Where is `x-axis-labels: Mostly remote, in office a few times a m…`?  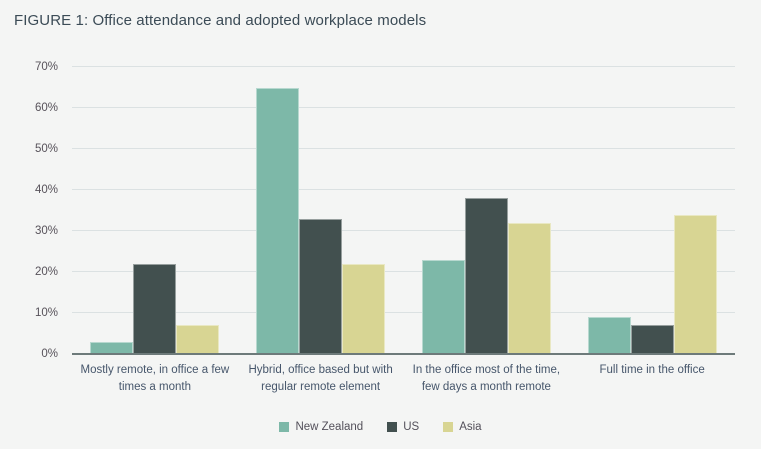 x-axis-labels: Mostly remote, in office a few times a m… is located at coordinates (403, 378).